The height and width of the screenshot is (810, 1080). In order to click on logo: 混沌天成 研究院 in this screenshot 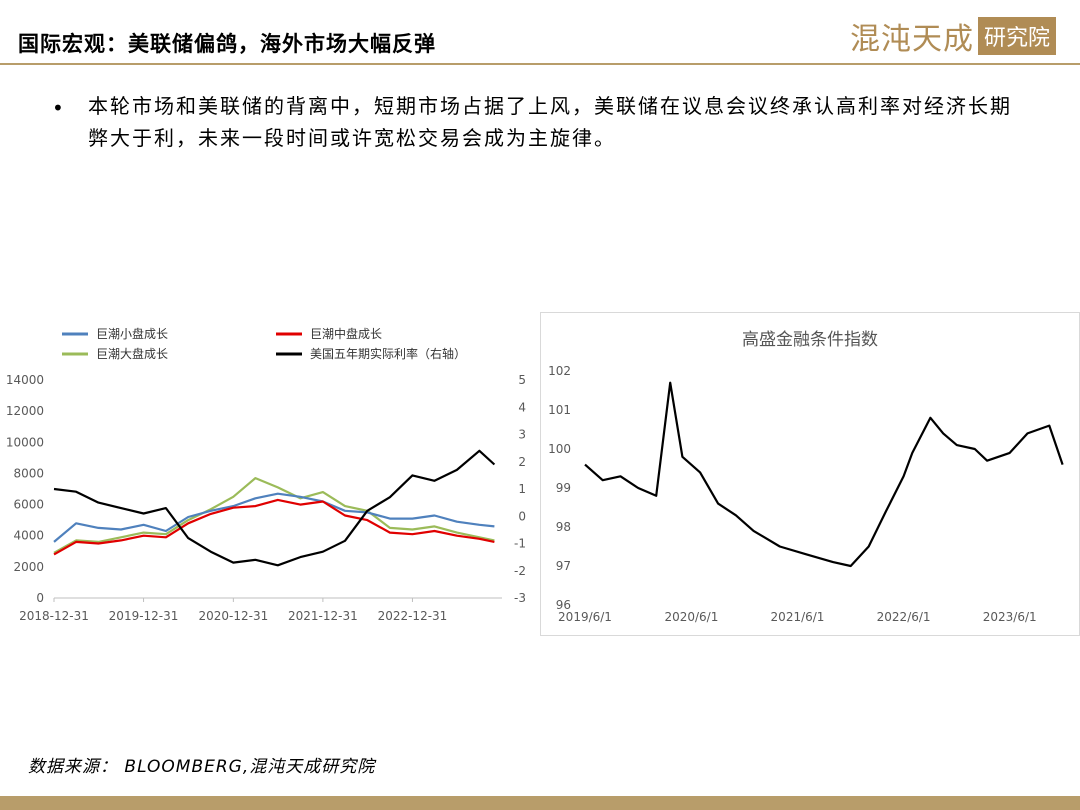, I will do `click(953, 36)`.